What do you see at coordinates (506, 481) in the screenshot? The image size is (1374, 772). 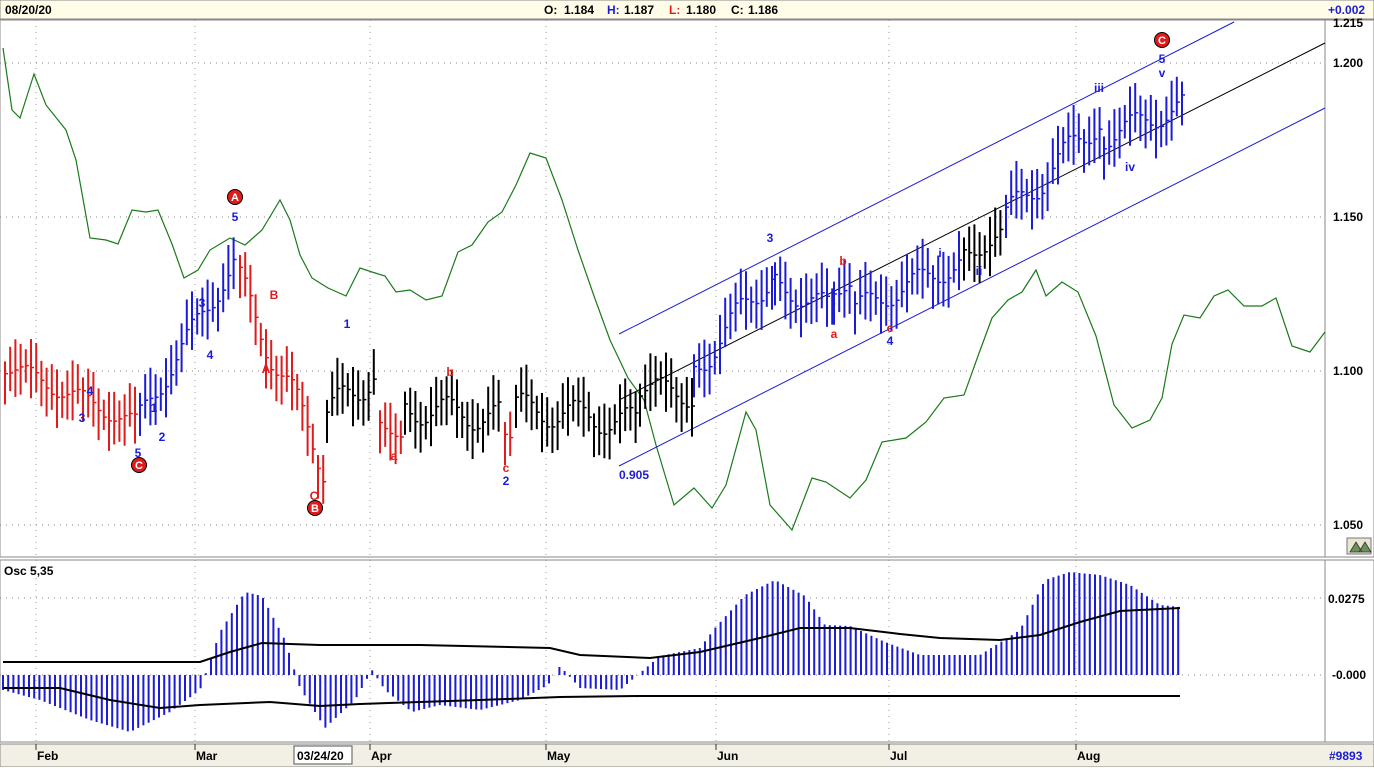 I see `wave-label-18: 2` at bounding box center [506, 481].